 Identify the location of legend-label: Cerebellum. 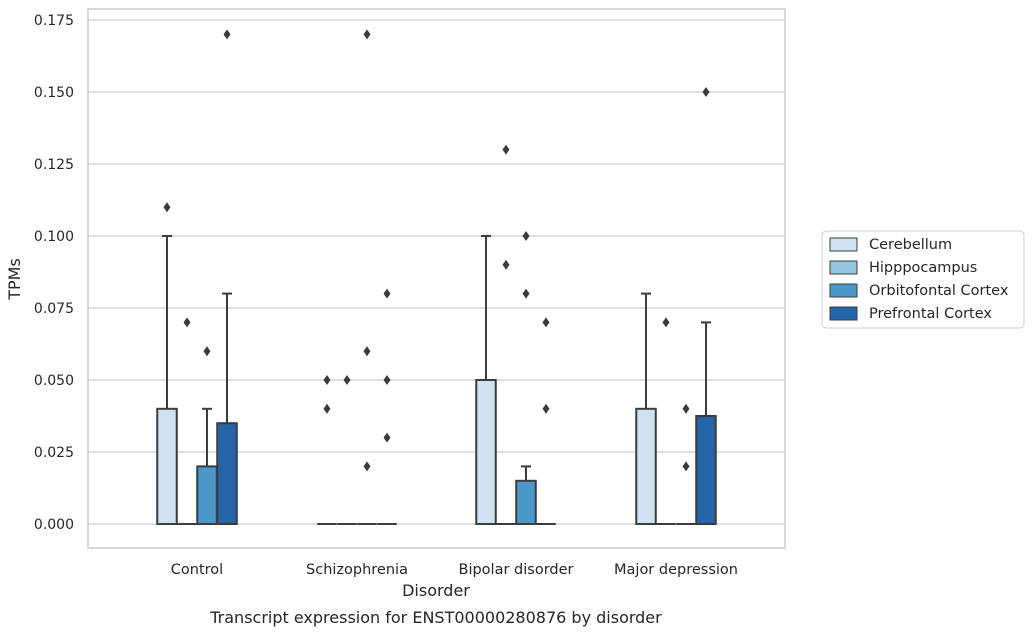
(910, 245).